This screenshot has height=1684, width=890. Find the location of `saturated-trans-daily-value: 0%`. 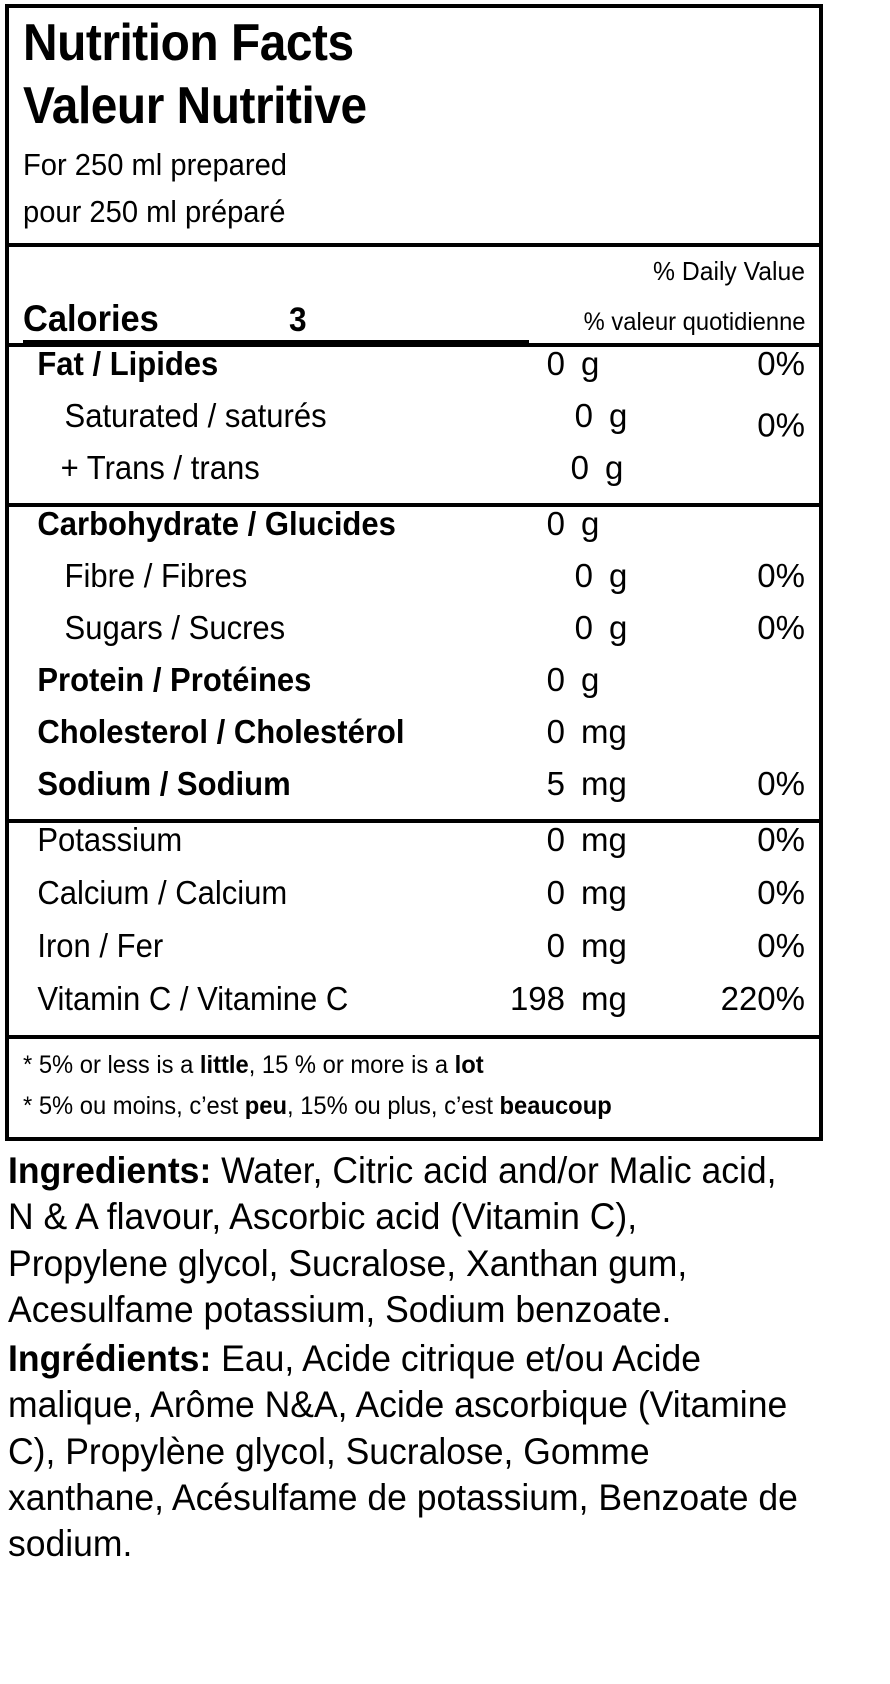

saturated-trans-daily-value: 0% is located at coordinates (781, 425).